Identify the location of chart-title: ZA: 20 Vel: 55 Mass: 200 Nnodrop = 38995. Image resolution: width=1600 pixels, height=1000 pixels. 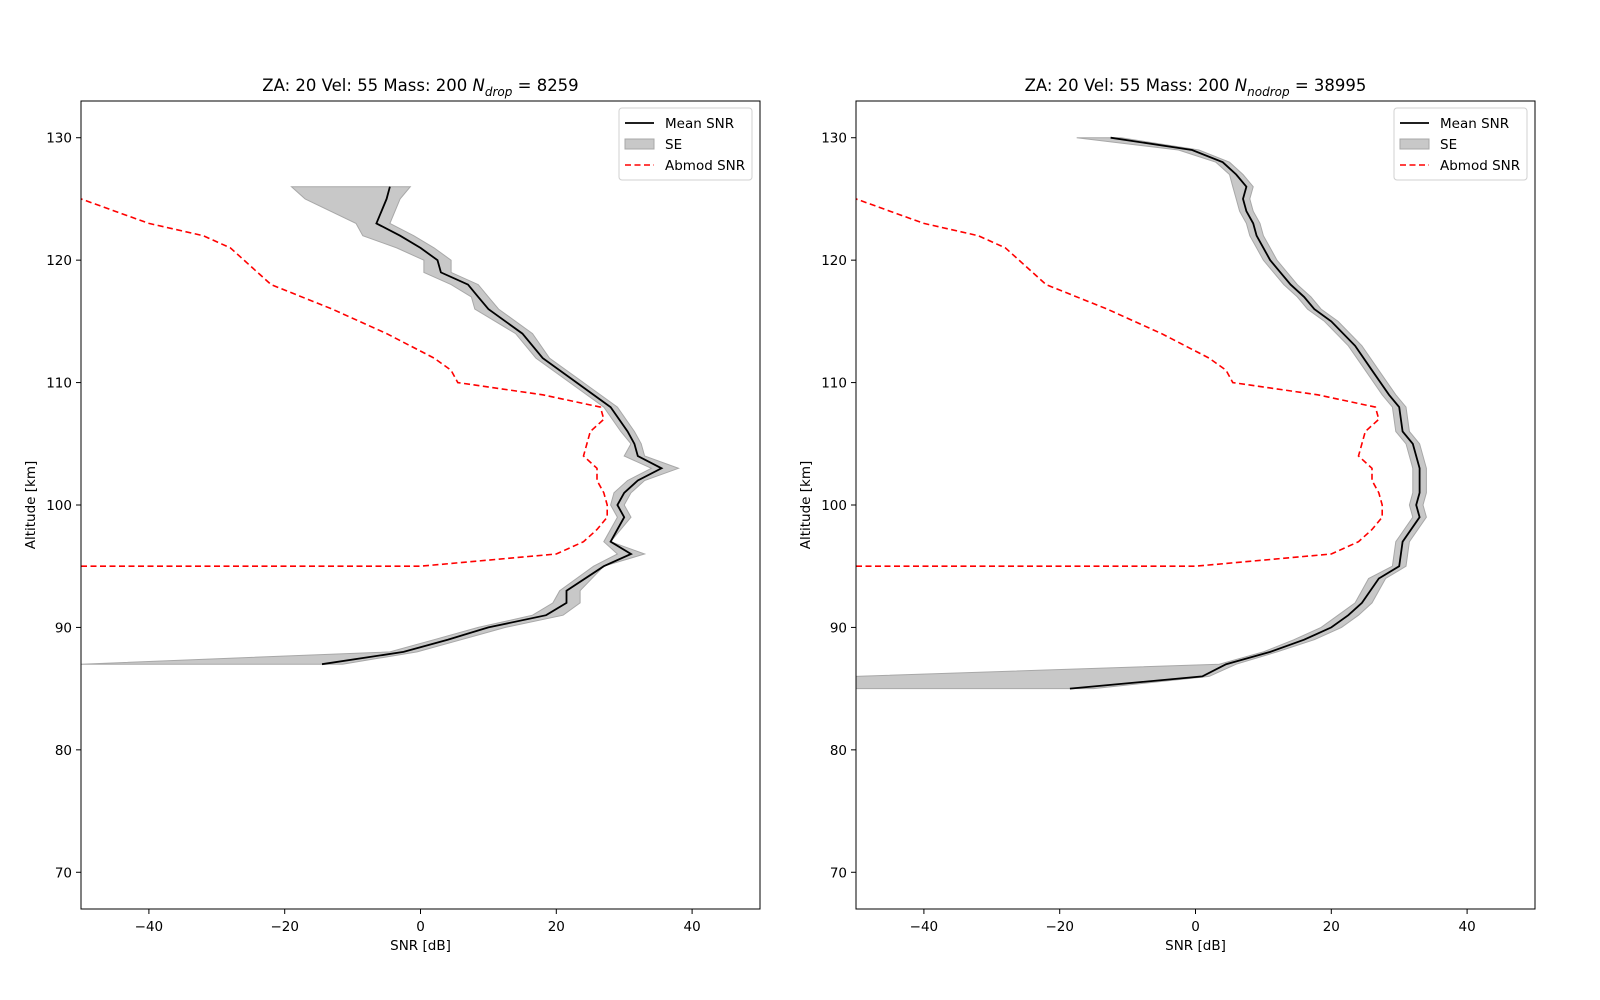
(1196, 87).